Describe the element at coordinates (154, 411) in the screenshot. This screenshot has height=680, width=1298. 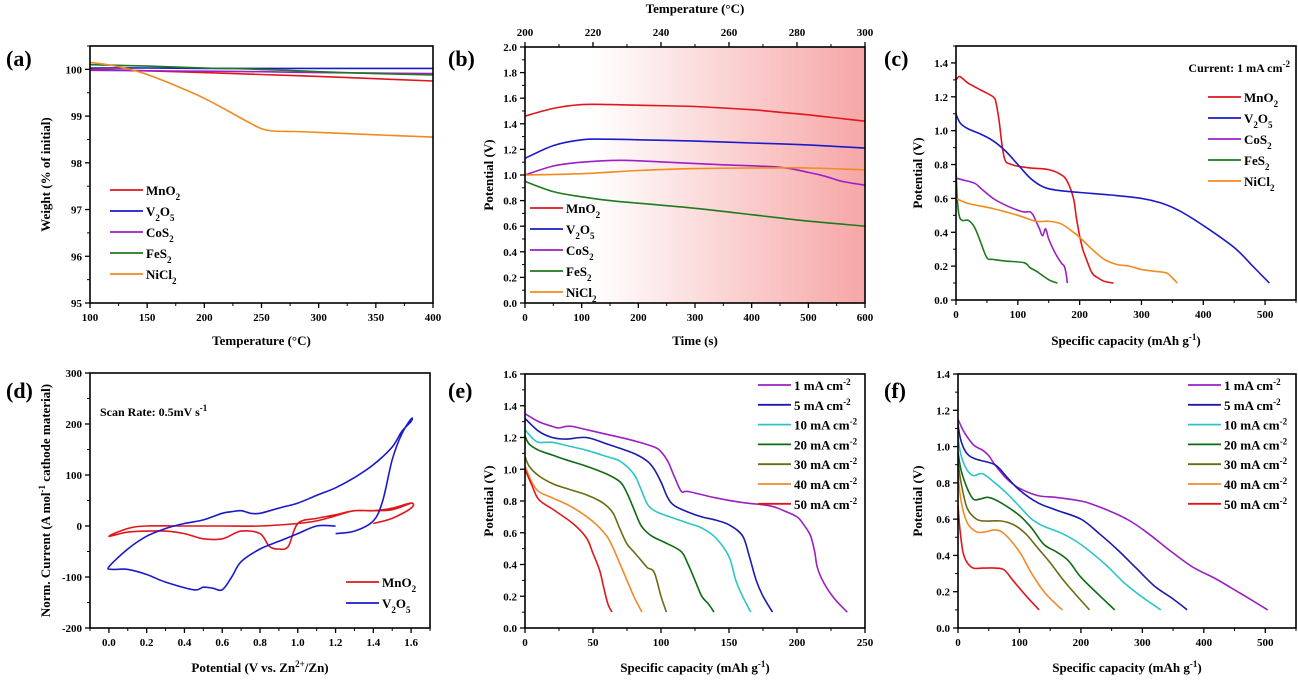
I see `annotation-text: Scan Rate: 0.5mV s-1` at that location.